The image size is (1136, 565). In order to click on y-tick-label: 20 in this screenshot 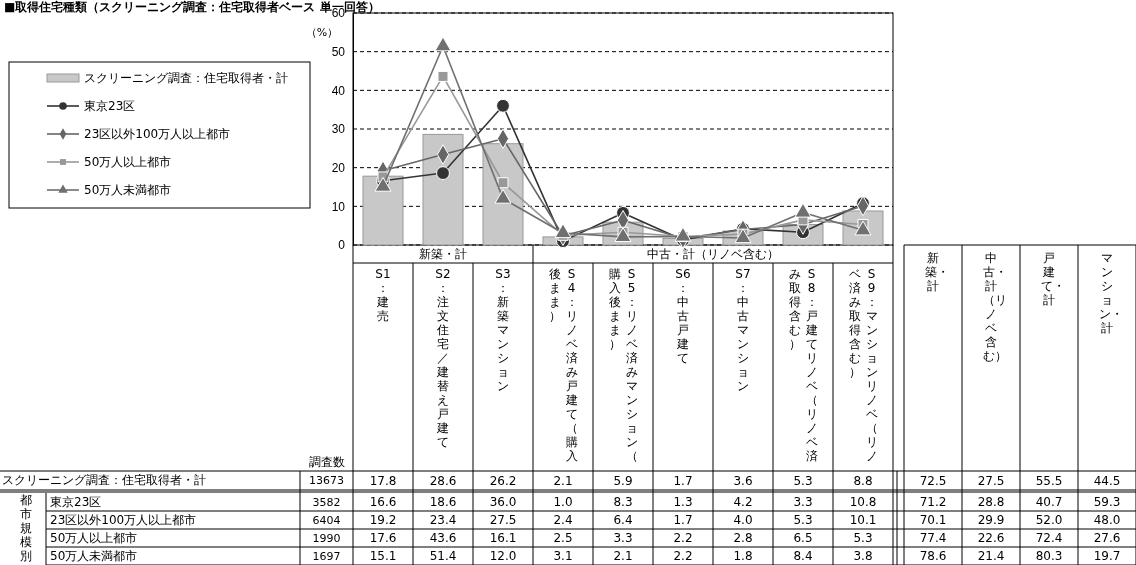, I will do `click(338, 168)`.